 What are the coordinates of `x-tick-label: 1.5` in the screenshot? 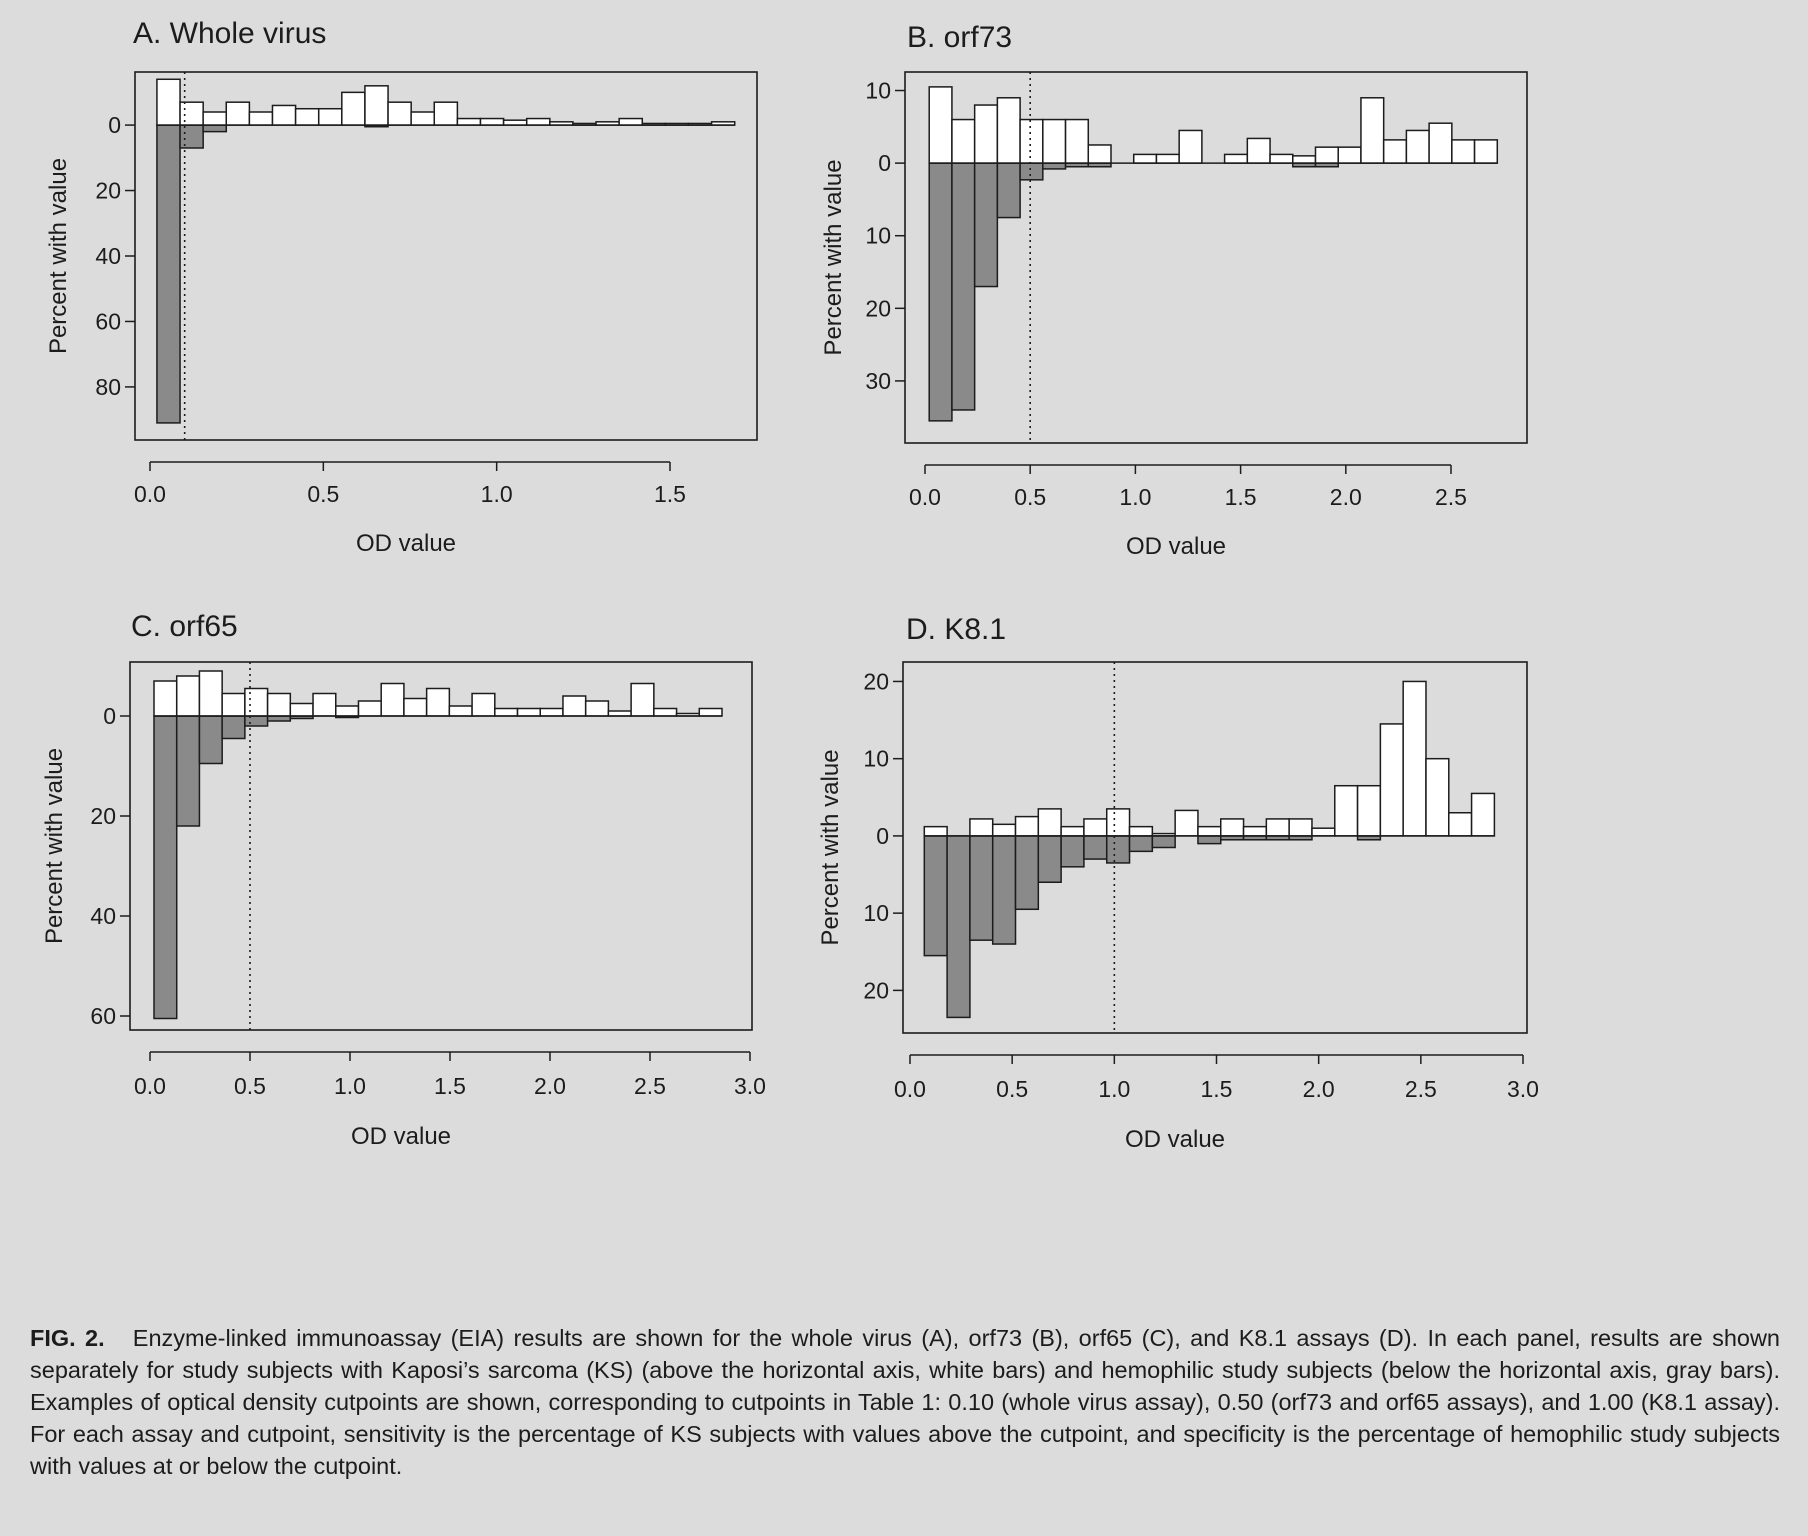 It's located at (450, 1086).